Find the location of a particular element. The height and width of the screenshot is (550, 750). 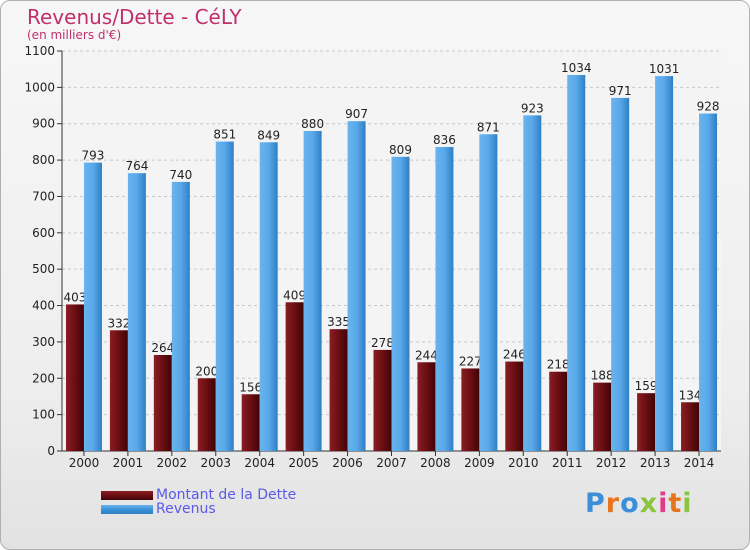

x-tick-label: 2000 is located at coordinates (84, 463).